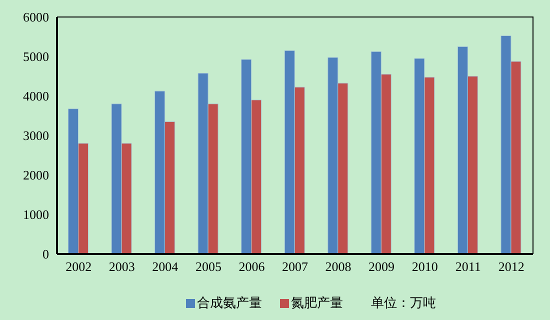 This screenshot has width=550, height=320. I want to click on y-tick-label: 5000, so click(36, 56).